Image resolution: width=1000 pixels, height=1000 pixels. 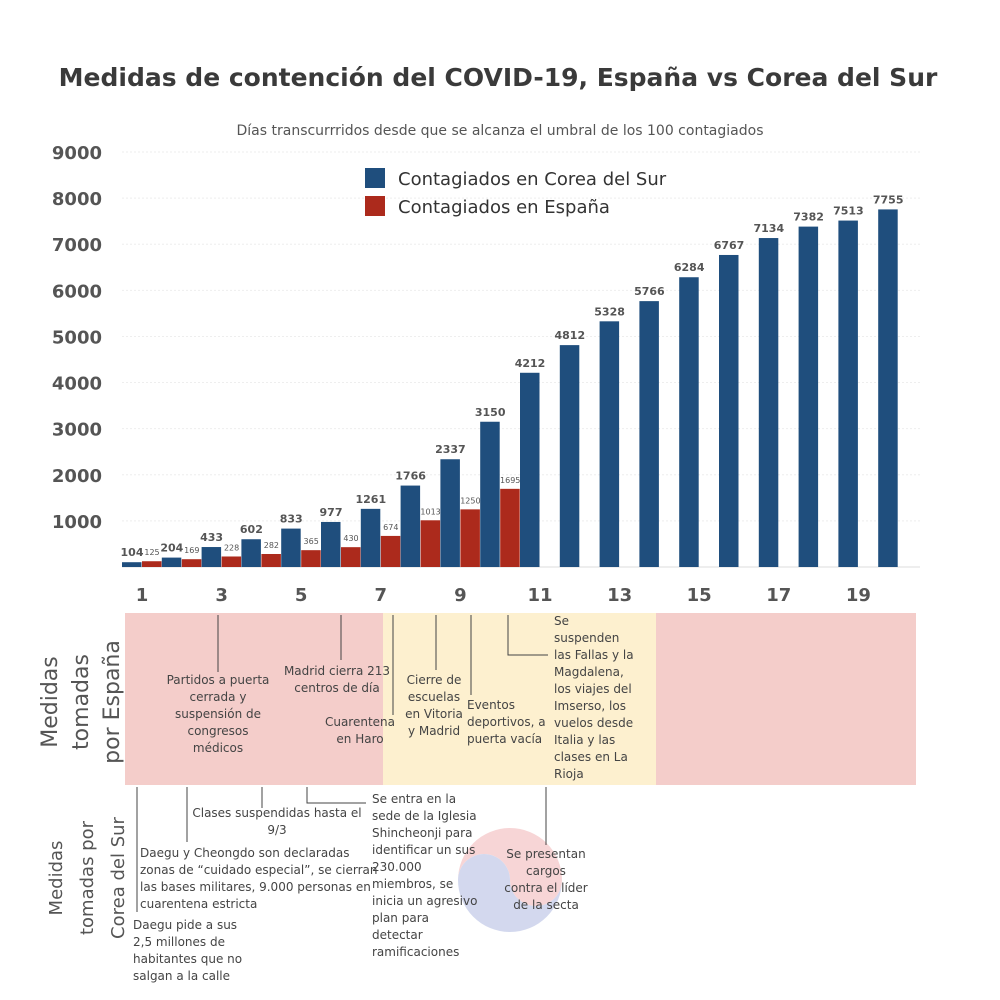 I want to click on annotation: Madrid cierra 213, so click(x=337, y=671).